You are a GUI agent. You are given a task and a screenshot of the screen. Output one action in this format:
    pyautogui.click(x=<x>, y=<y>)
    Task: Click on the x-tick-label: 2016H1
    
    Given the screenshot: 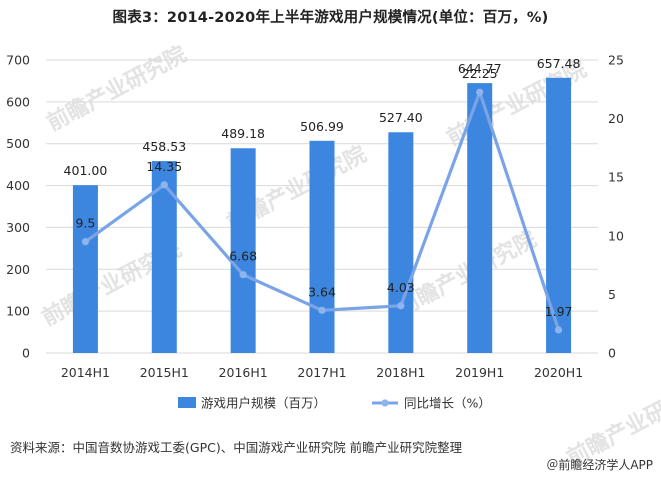 What is the action you would take?
    pyautogui.click(x=243, y=372)
    